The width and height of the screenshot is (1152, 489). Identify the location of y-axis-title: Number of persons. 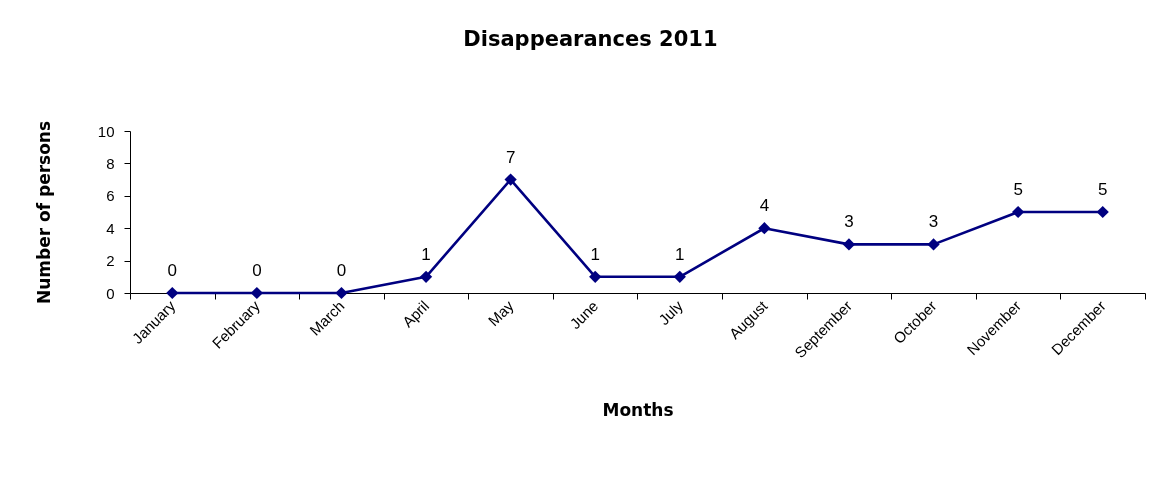
(43, 212).